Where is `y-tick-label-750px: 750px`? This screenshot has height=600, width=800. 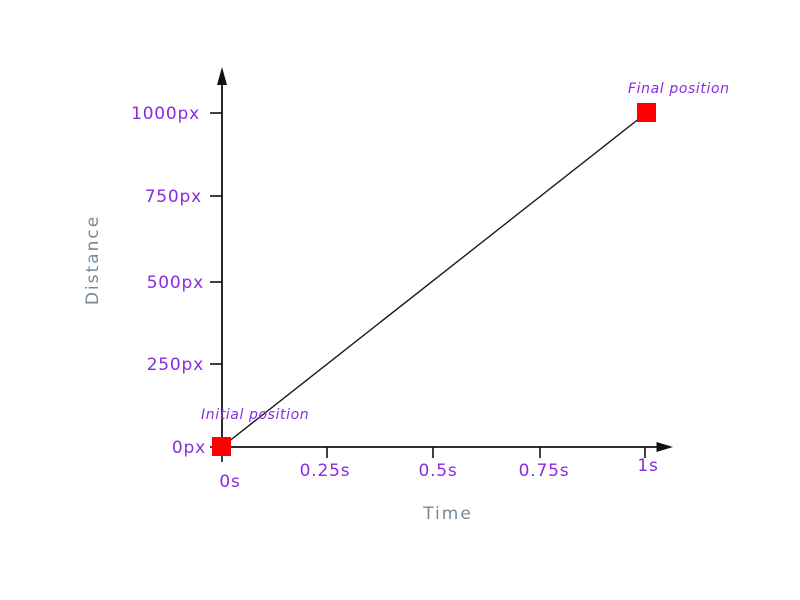 y-tick-label-750px: 750px is located at coordinates (173, 197).